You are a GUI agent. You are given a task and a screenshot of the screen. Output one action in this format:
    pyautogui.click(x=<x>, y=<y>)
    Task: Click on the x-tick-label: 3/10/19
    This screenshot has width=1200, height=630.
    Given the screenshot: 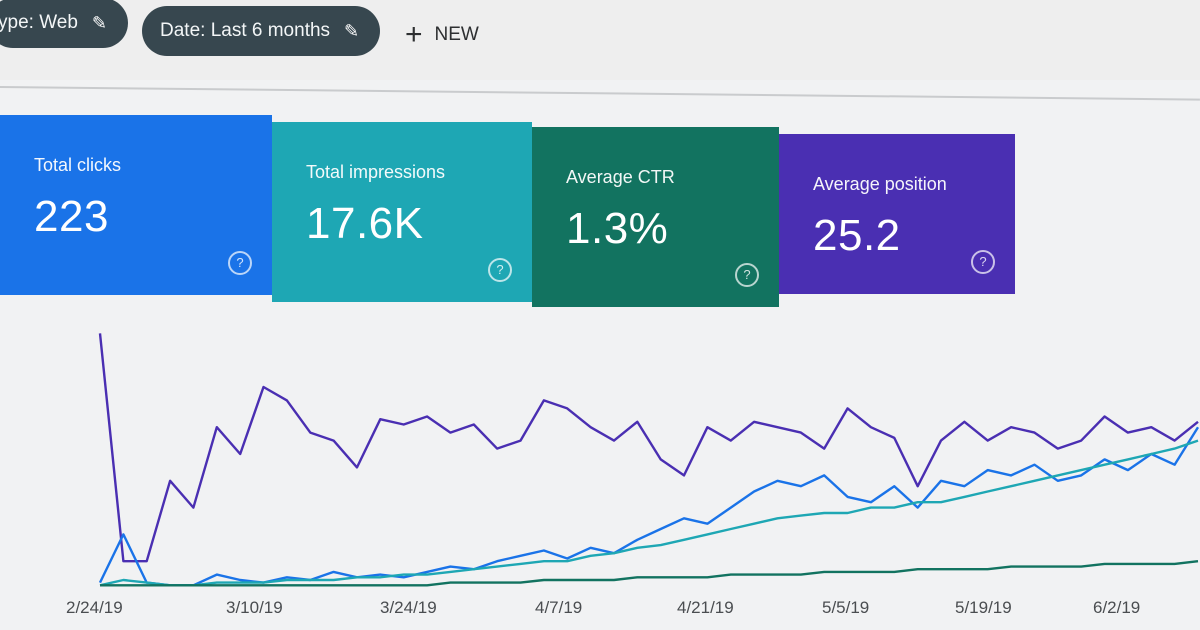 What is the action you would take?
    pyautogui.click(x=254, y=607)
    